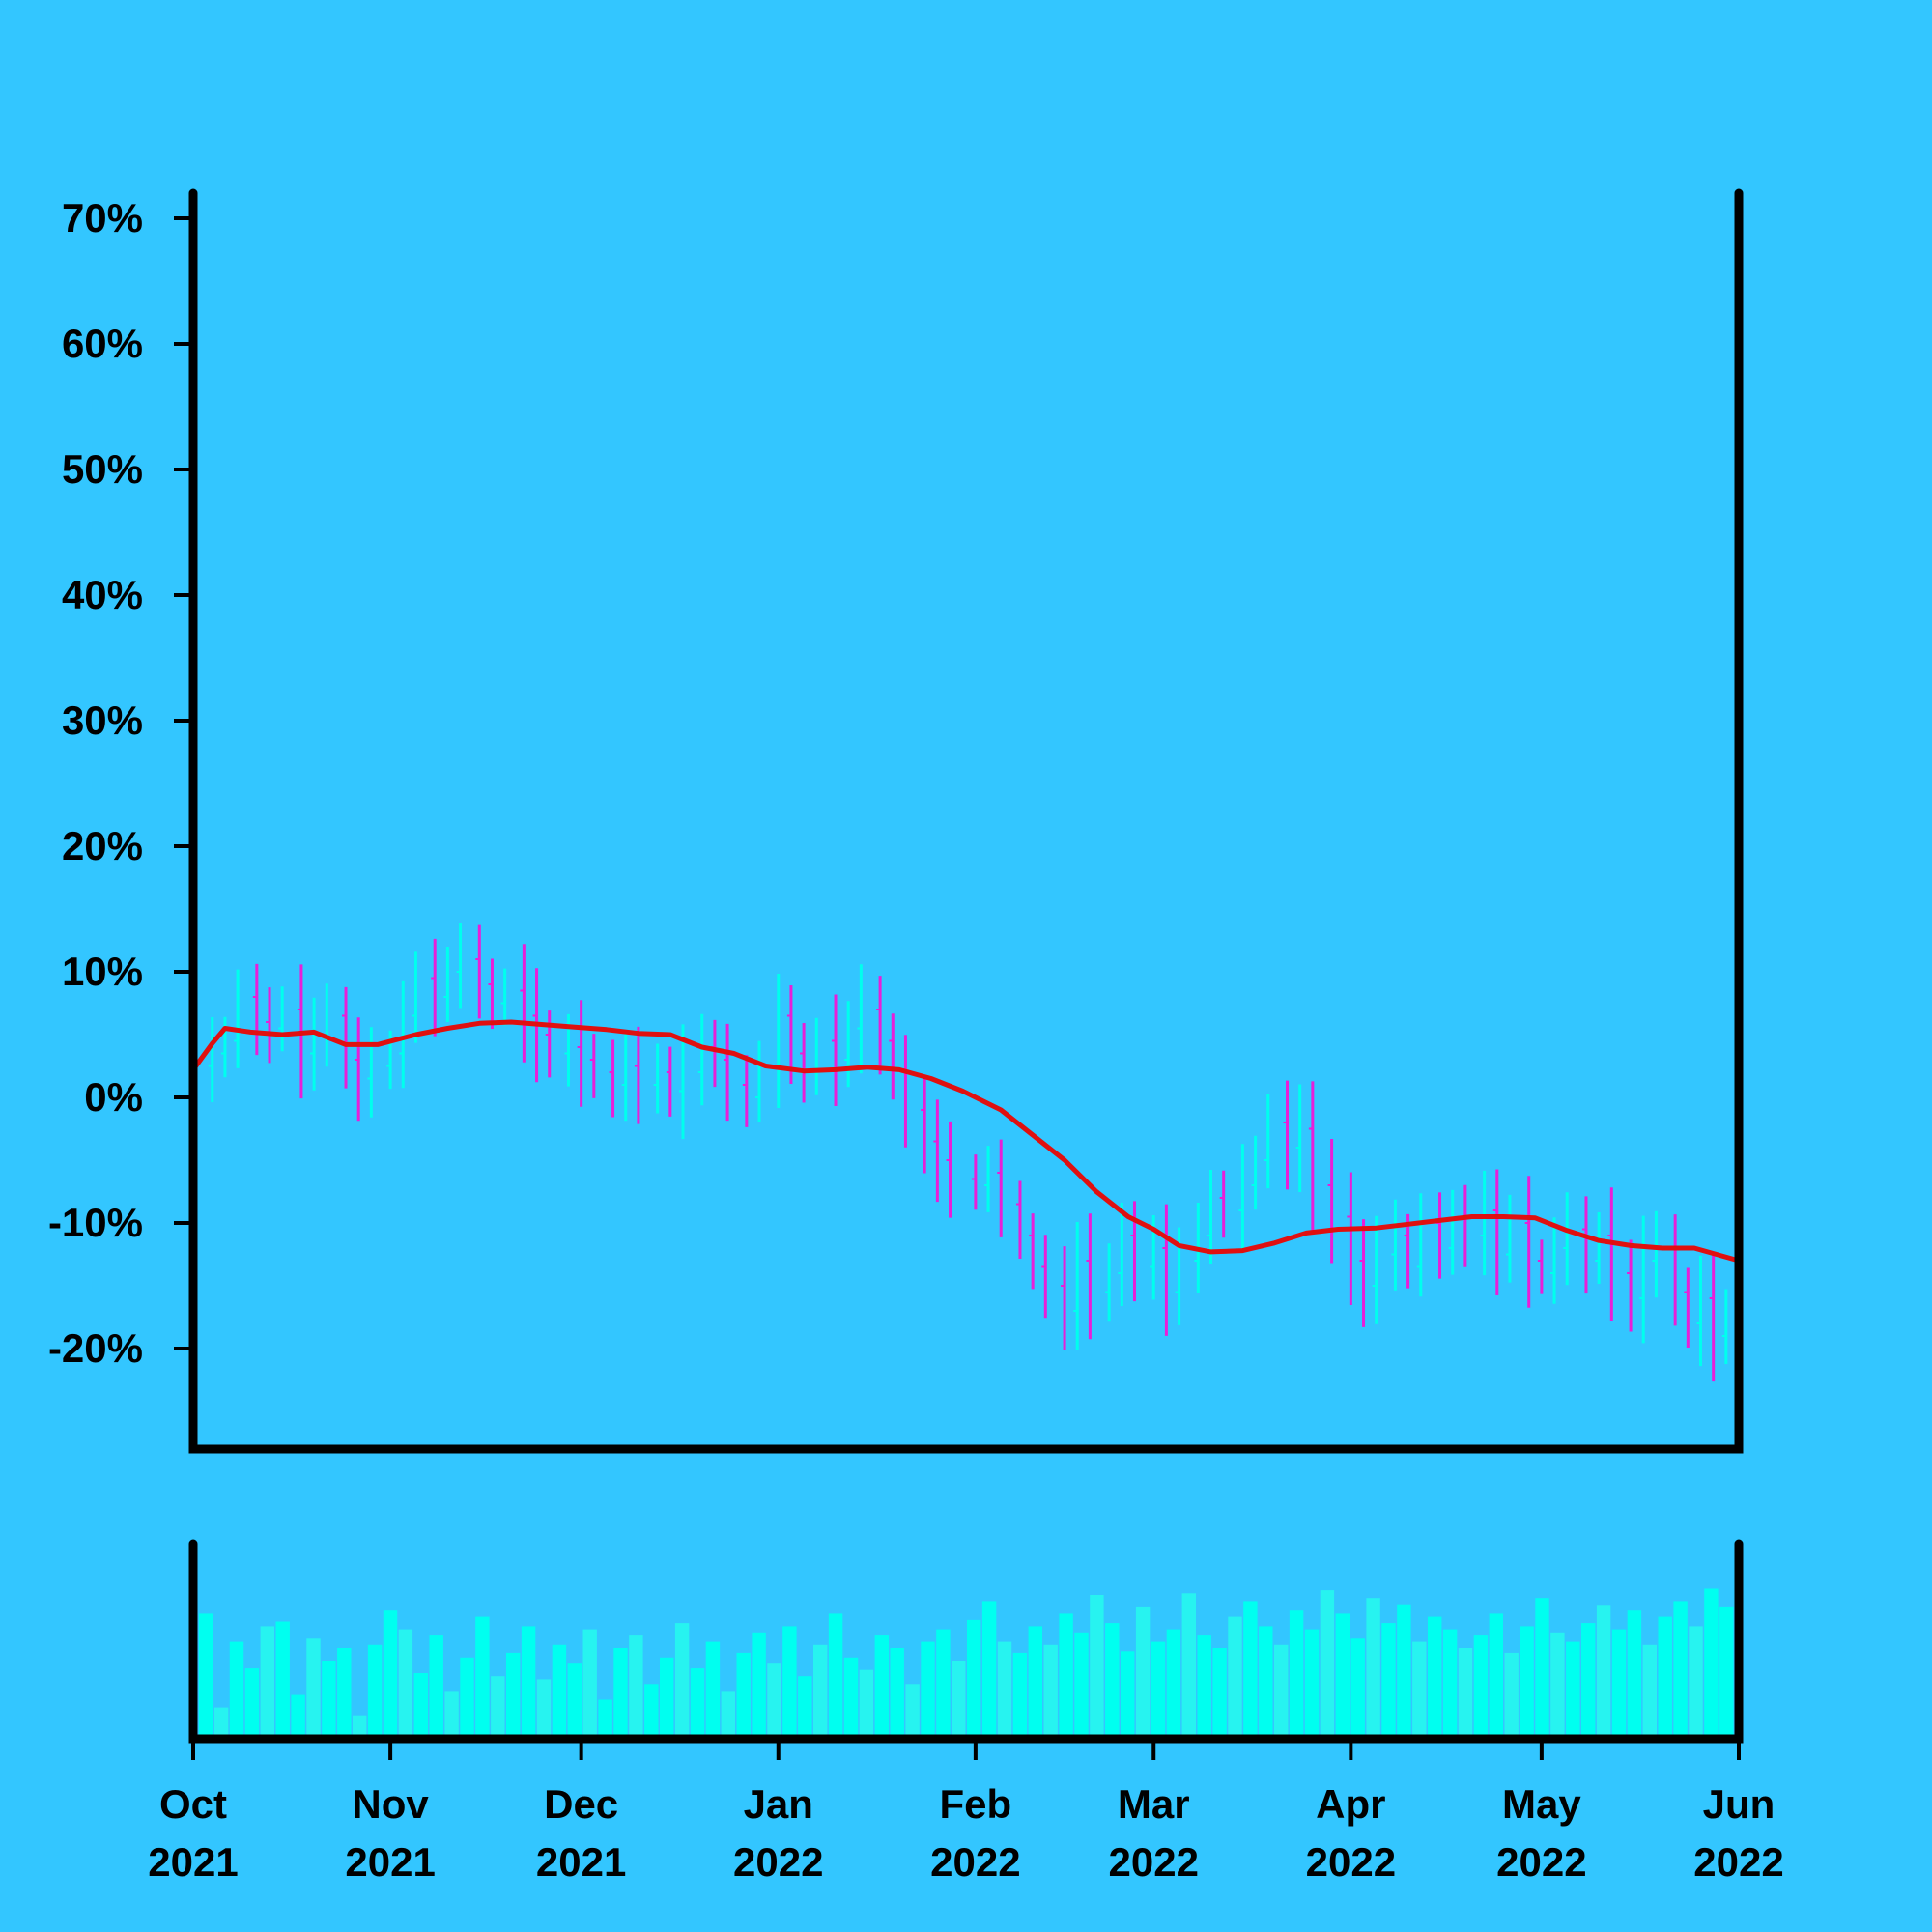  What do you see at coordinates (102, 343) in the screenshot?
I see `y-tick-label: 60%` at bounding box center [102, 343].